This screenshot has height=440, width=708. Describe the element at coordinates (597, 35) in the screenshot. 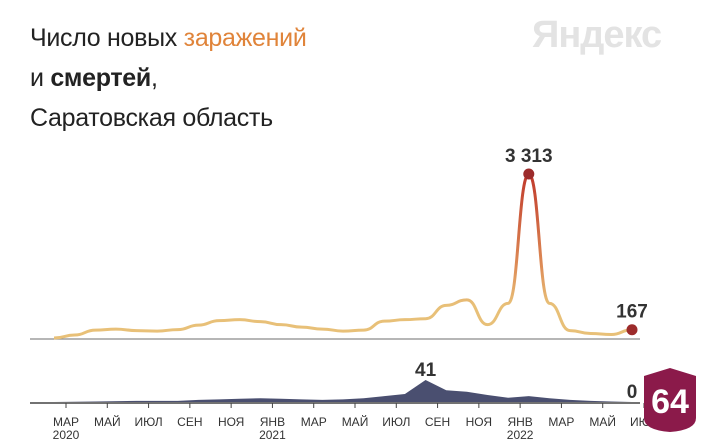

I see `yandex-logo: Яндекс` at that location.